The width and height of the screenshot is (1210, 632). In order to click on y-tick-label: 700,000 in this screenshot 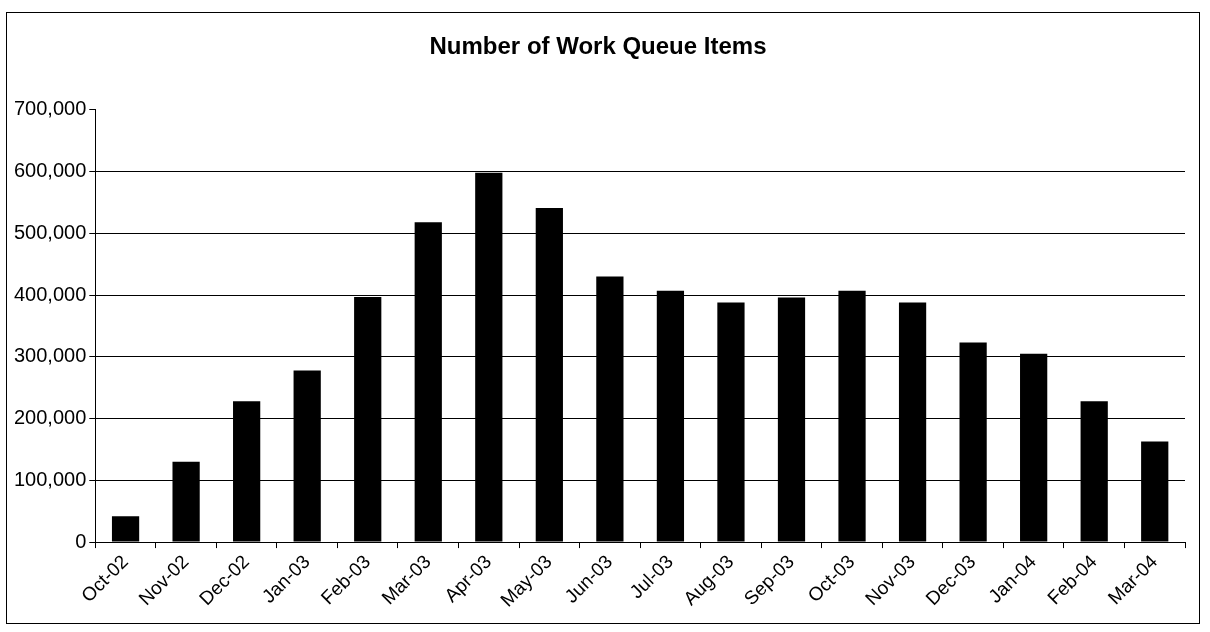, I will do `click(50, 108)`.